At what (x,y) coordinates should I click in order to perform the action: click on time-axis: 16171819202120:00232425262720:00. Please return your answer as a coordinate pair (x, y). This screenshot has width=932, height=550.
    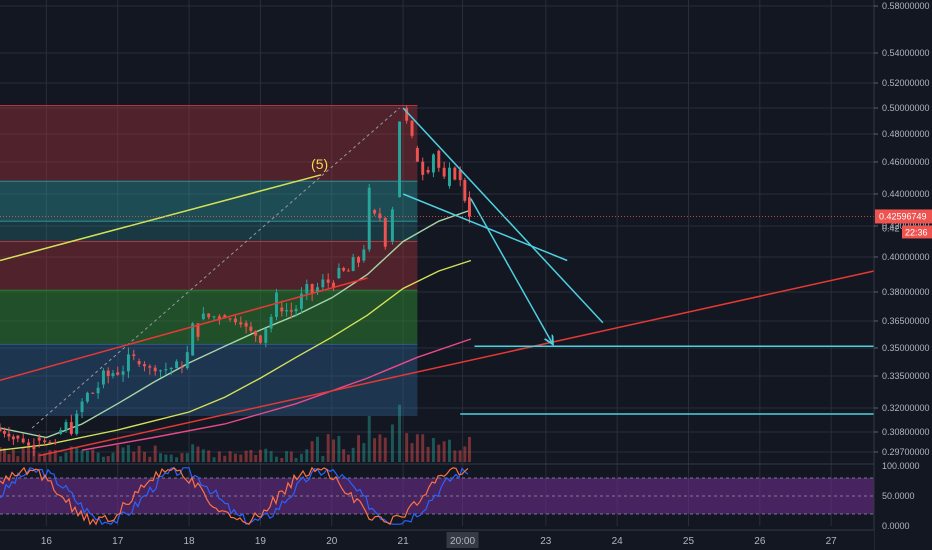
    Looking at the image, I should click on (437, 539).